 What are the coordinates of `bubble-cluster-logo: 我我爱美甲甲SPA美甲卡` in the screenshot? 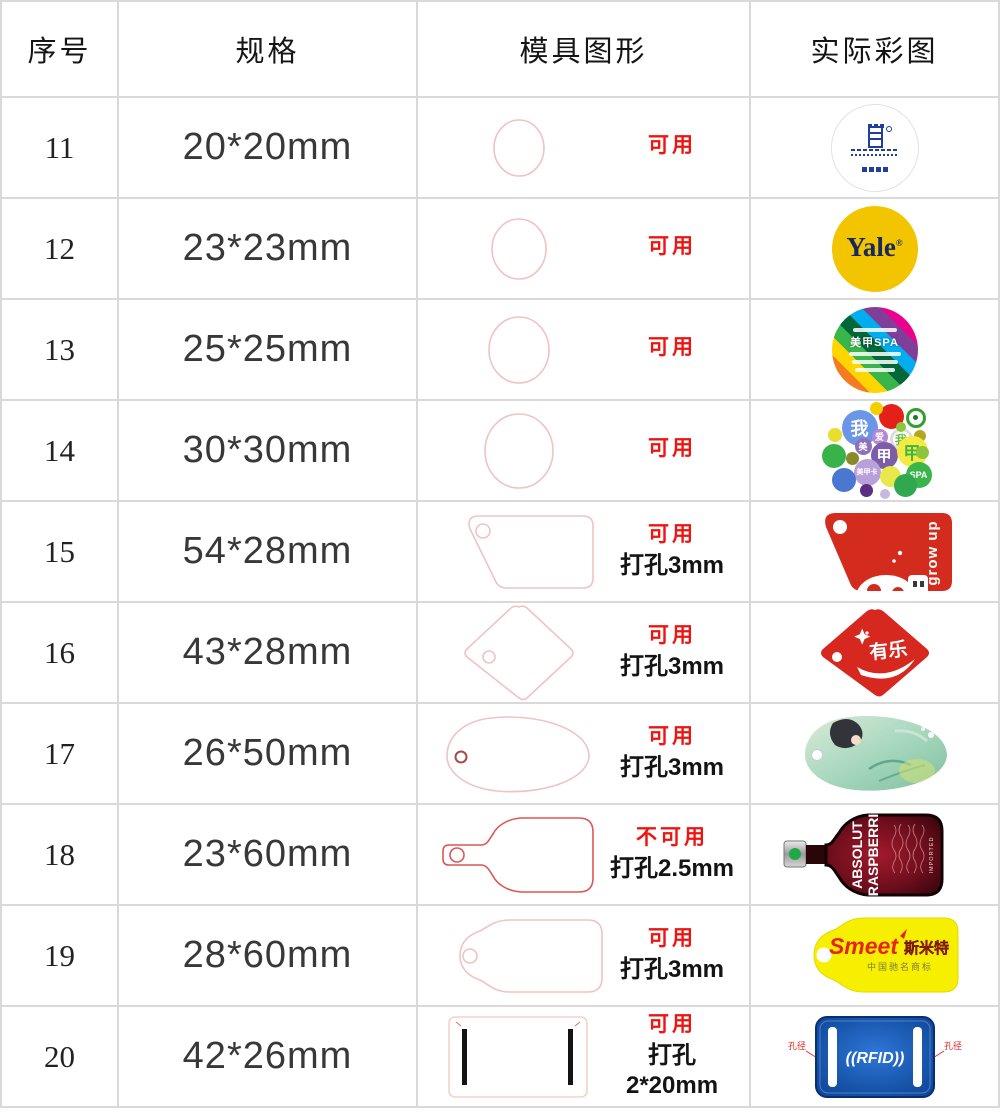 It's located at (876, 450).